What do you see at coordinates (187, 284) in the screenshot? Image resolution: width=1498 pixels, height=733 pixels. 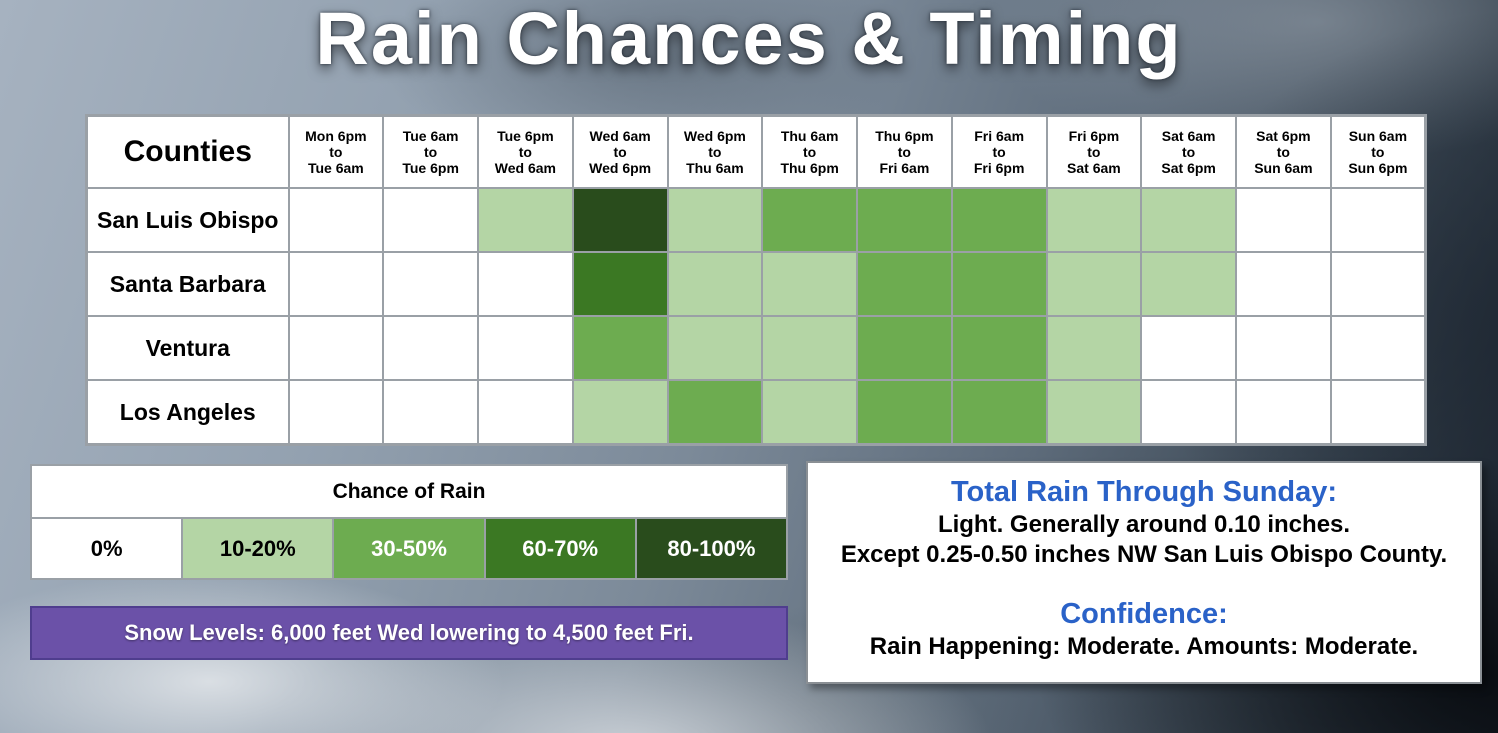 I see `county-label: Santa Barbara` at bounding box center [187, 284].